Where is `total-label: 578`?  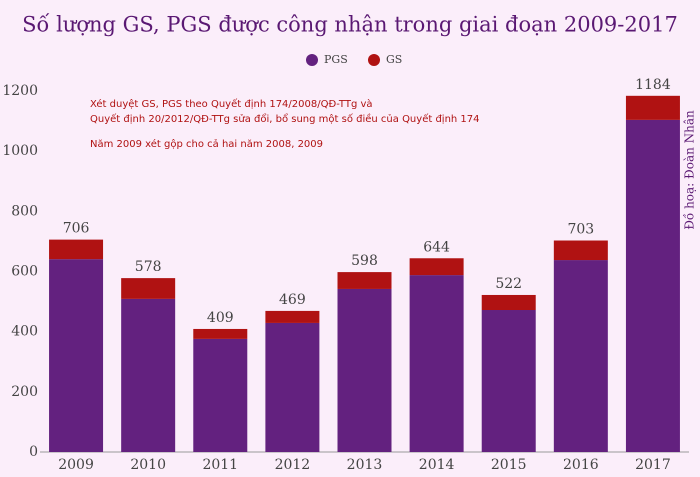
total-label: 578 is located at coordinates (148, 267).